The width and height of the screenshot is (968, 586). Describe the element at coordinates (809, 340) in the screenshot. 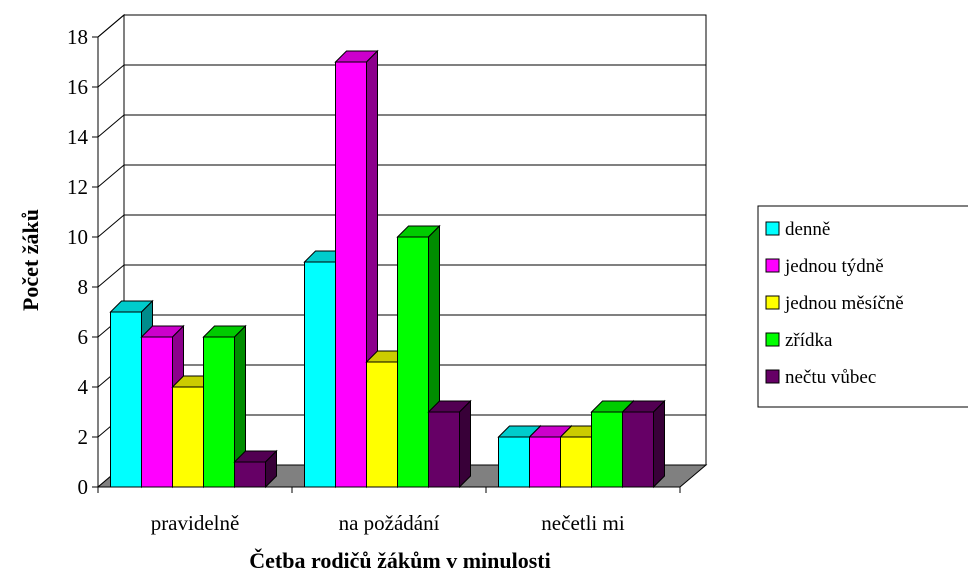

I see `legend-label: zřídka` at that location.